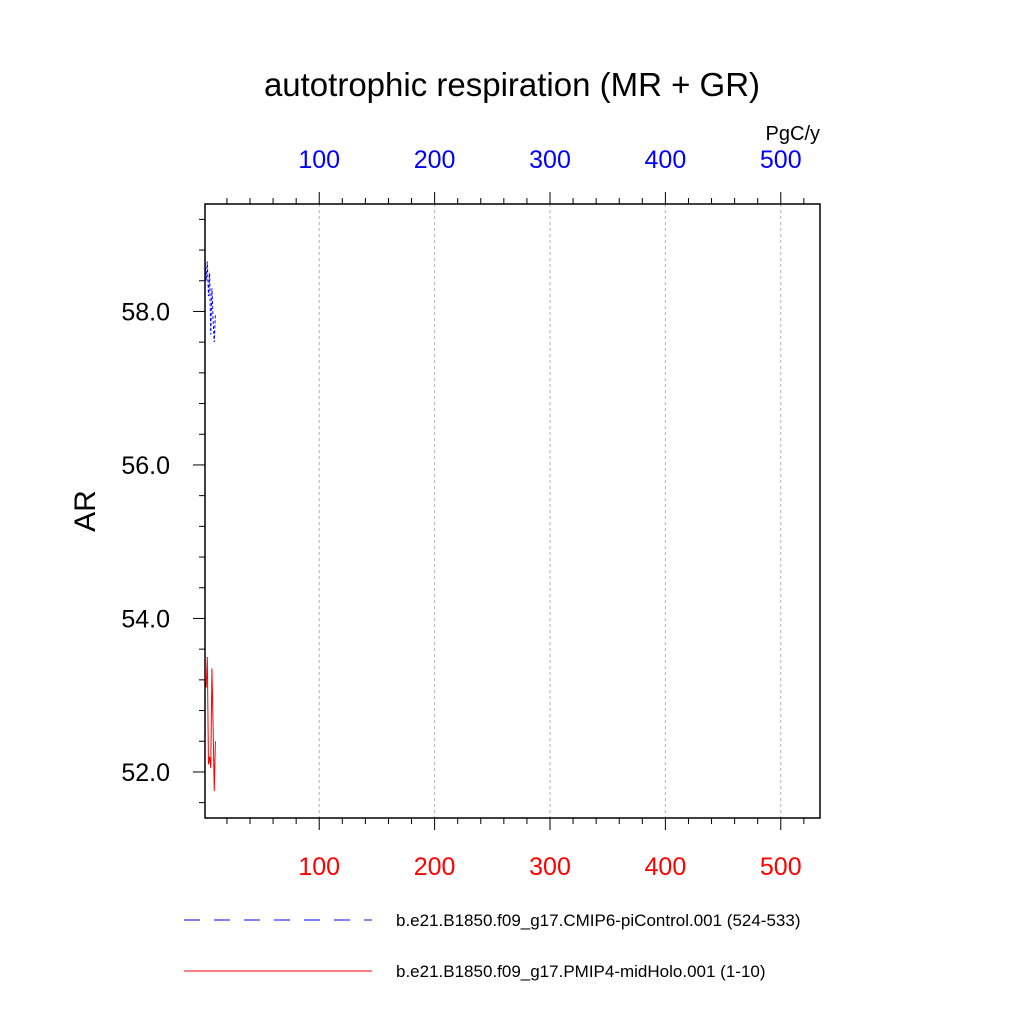 This screenshot has width=1024, height=1024. I want to click on x-tick-label-bottom: 500, so click(781, 867).